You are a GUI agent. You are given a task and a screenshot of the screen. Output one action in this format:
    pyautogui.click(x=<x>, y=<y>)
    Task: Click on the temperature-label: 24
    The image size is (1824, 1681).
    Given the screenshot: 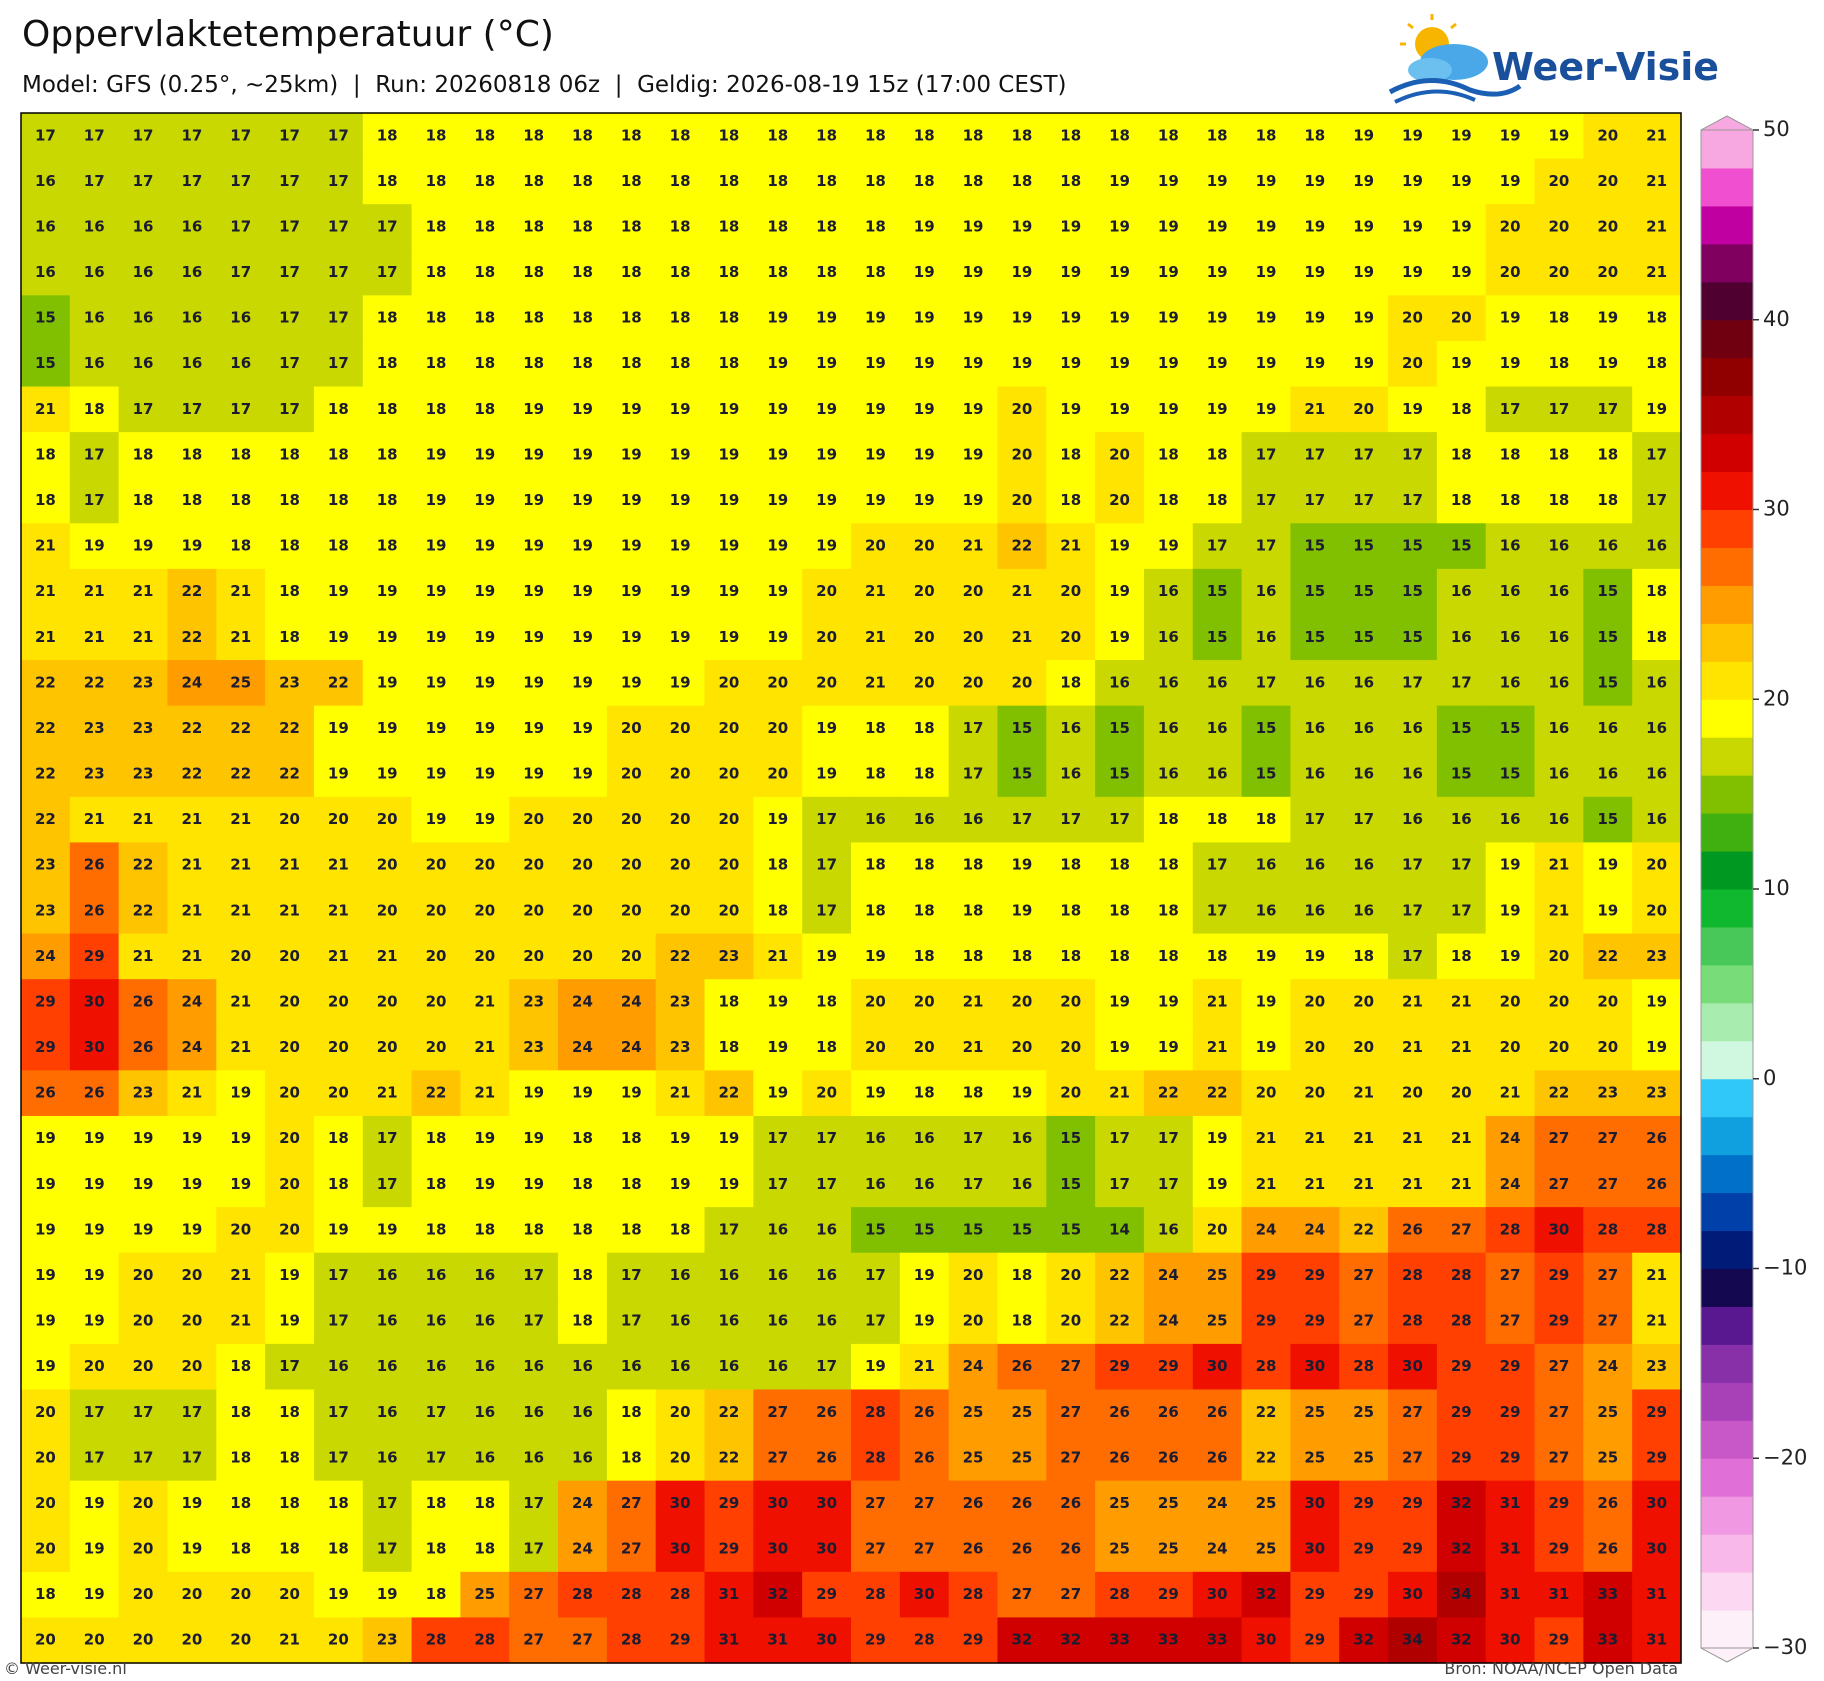 What is the action you would take?
    pyautogui.click(x=1168, y=1321)
    